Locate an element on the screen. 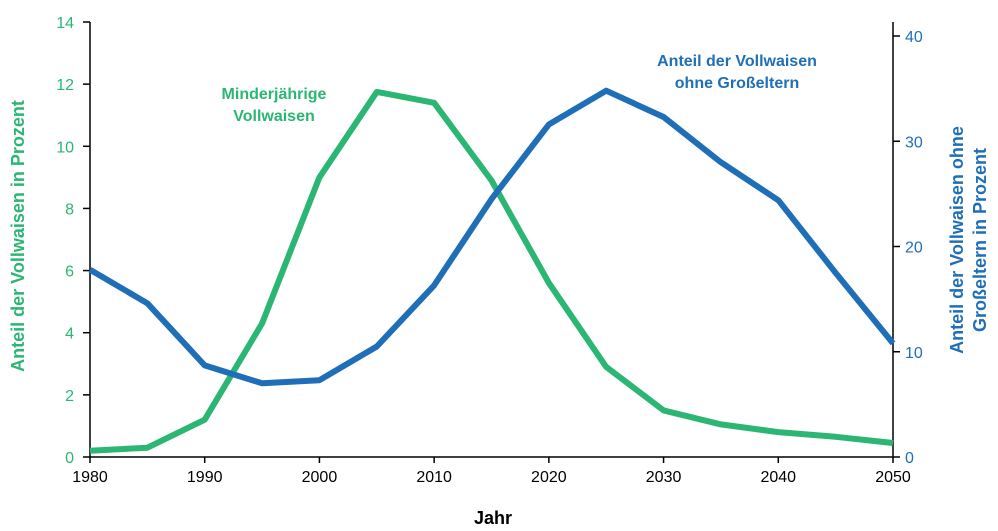  y-right-tick-label: 30 is located at coordinates (914, 142).